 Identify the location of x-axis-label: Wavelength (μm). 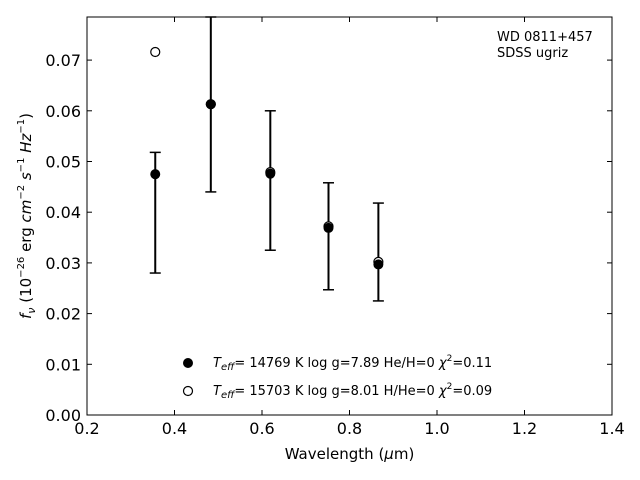
(350, 454).